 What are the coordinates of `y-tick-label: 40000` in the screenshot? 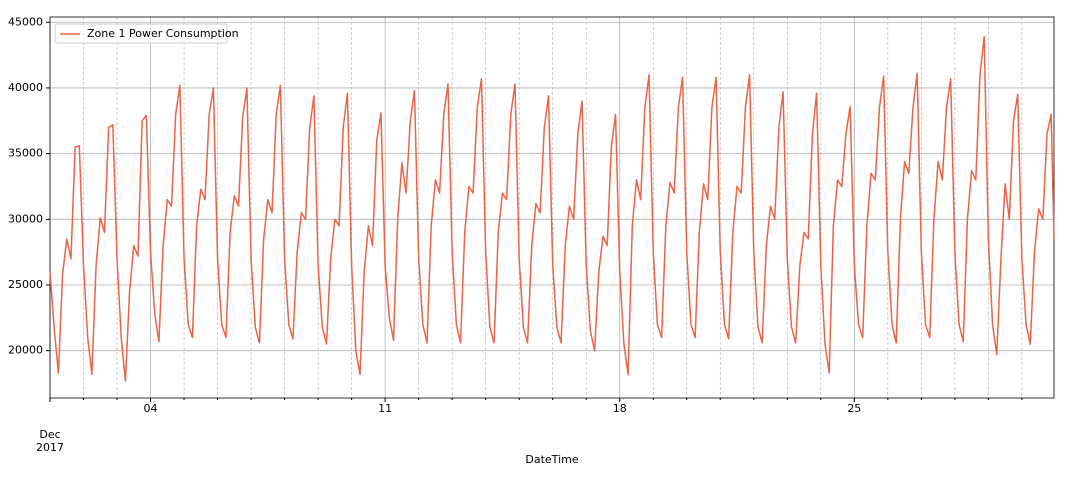 It's located at (25, 87).